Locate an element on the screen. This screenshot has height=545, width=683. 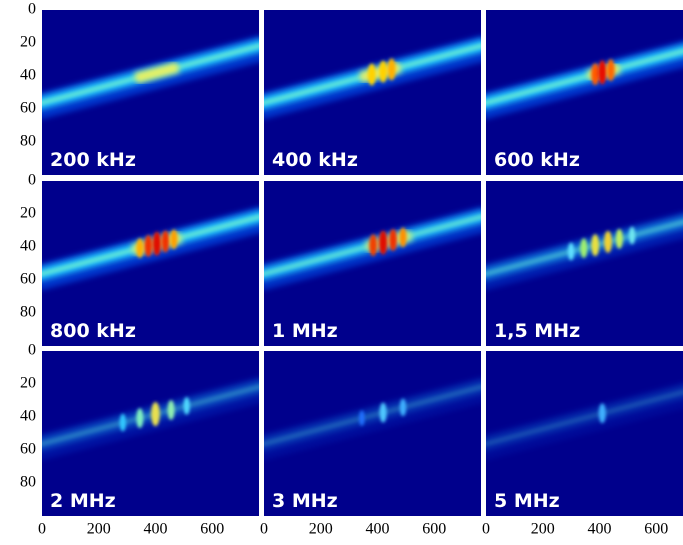
panel-label: 200 kHz is located at coordinates (93, 160).